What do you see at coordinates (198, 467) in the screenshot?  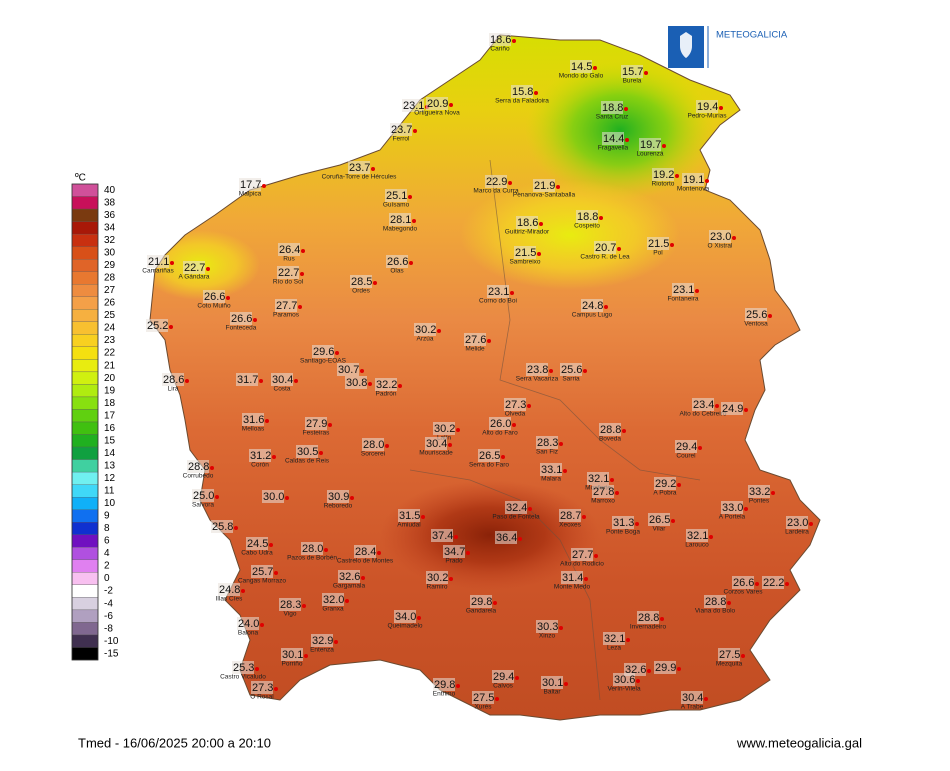 I see `station-value: 28.8` at bounding box center [198, 467].